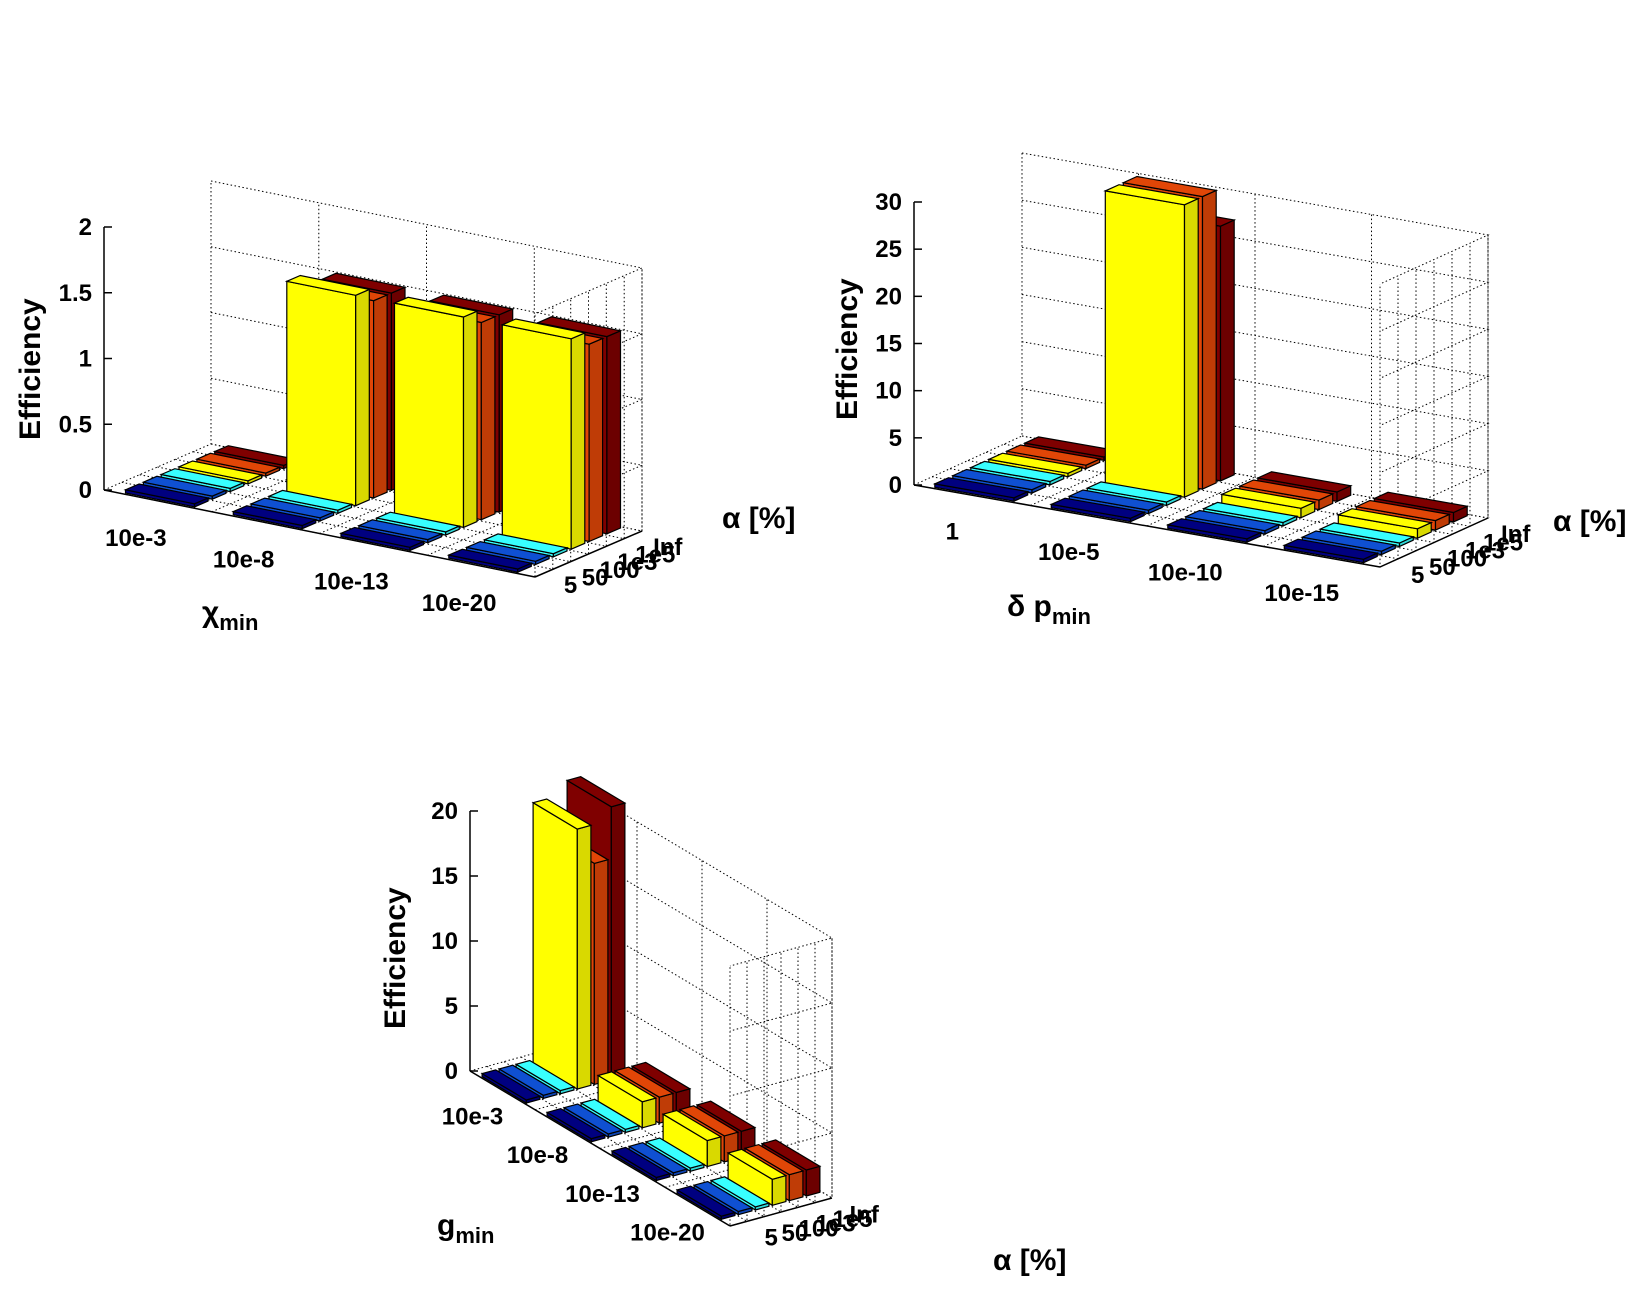 Image resolution: width=1640 pixels, height=1296 pixels. Describe the element at coordinates (75, 424) in the screenshot. I see `z-tick-label-0-5: 0.5` at that location.